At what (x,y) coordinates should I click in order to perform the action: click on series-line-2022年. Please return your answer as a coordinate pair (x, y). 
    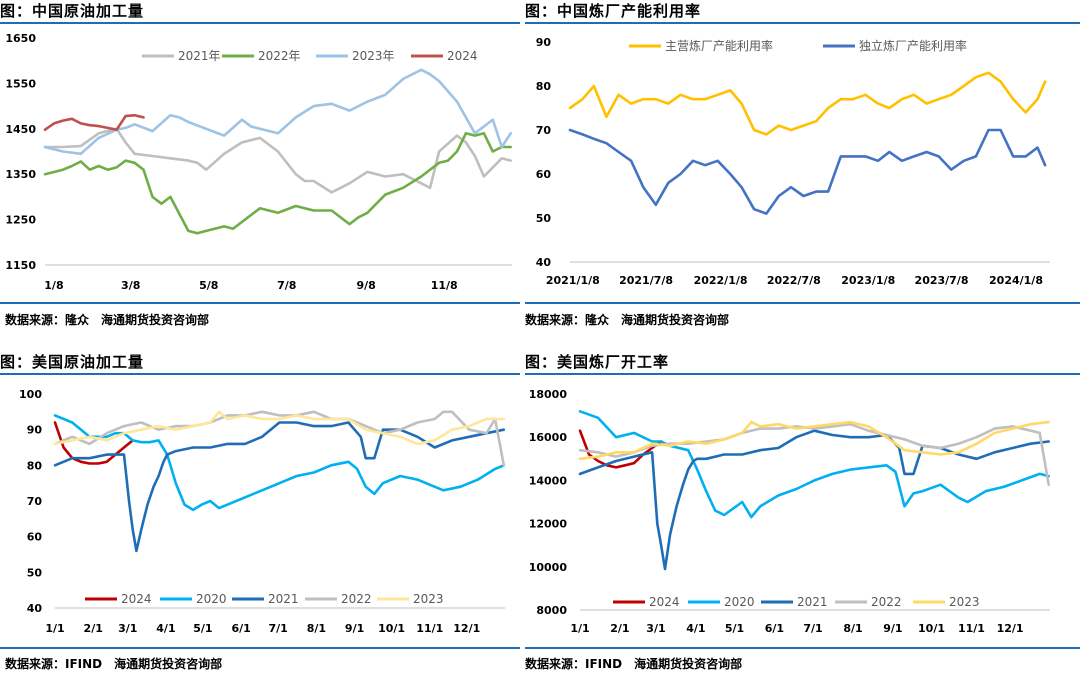
    Looking at the image, I should click on (278, 183).